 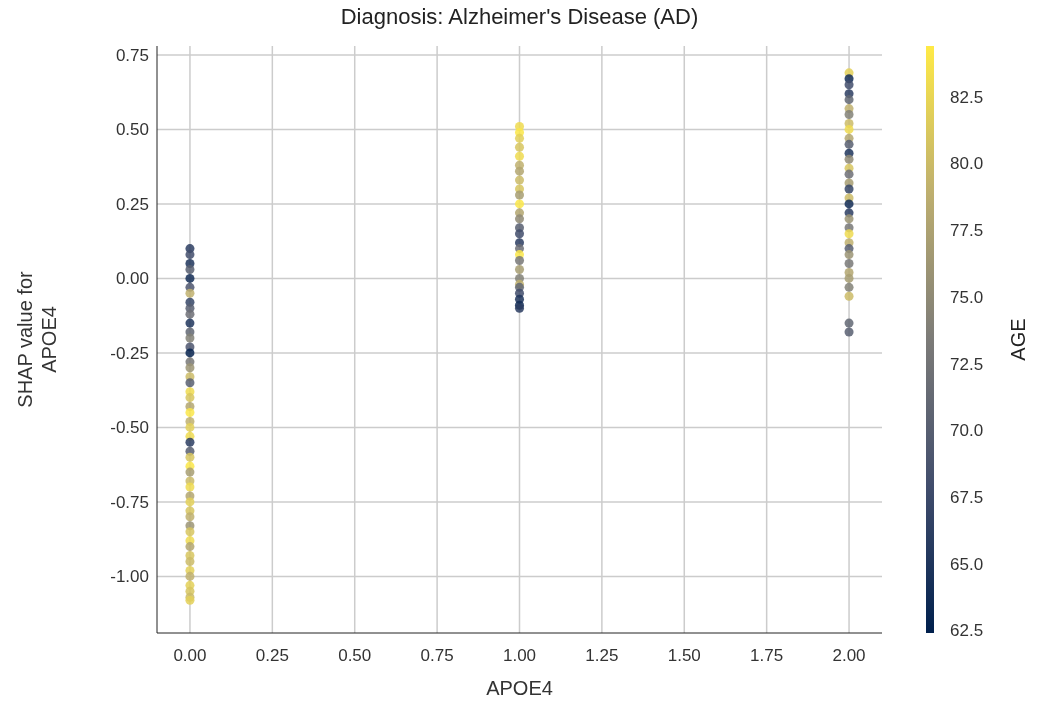 I want to click on x-tick-label: 0.75, so click(x=437, y=656).